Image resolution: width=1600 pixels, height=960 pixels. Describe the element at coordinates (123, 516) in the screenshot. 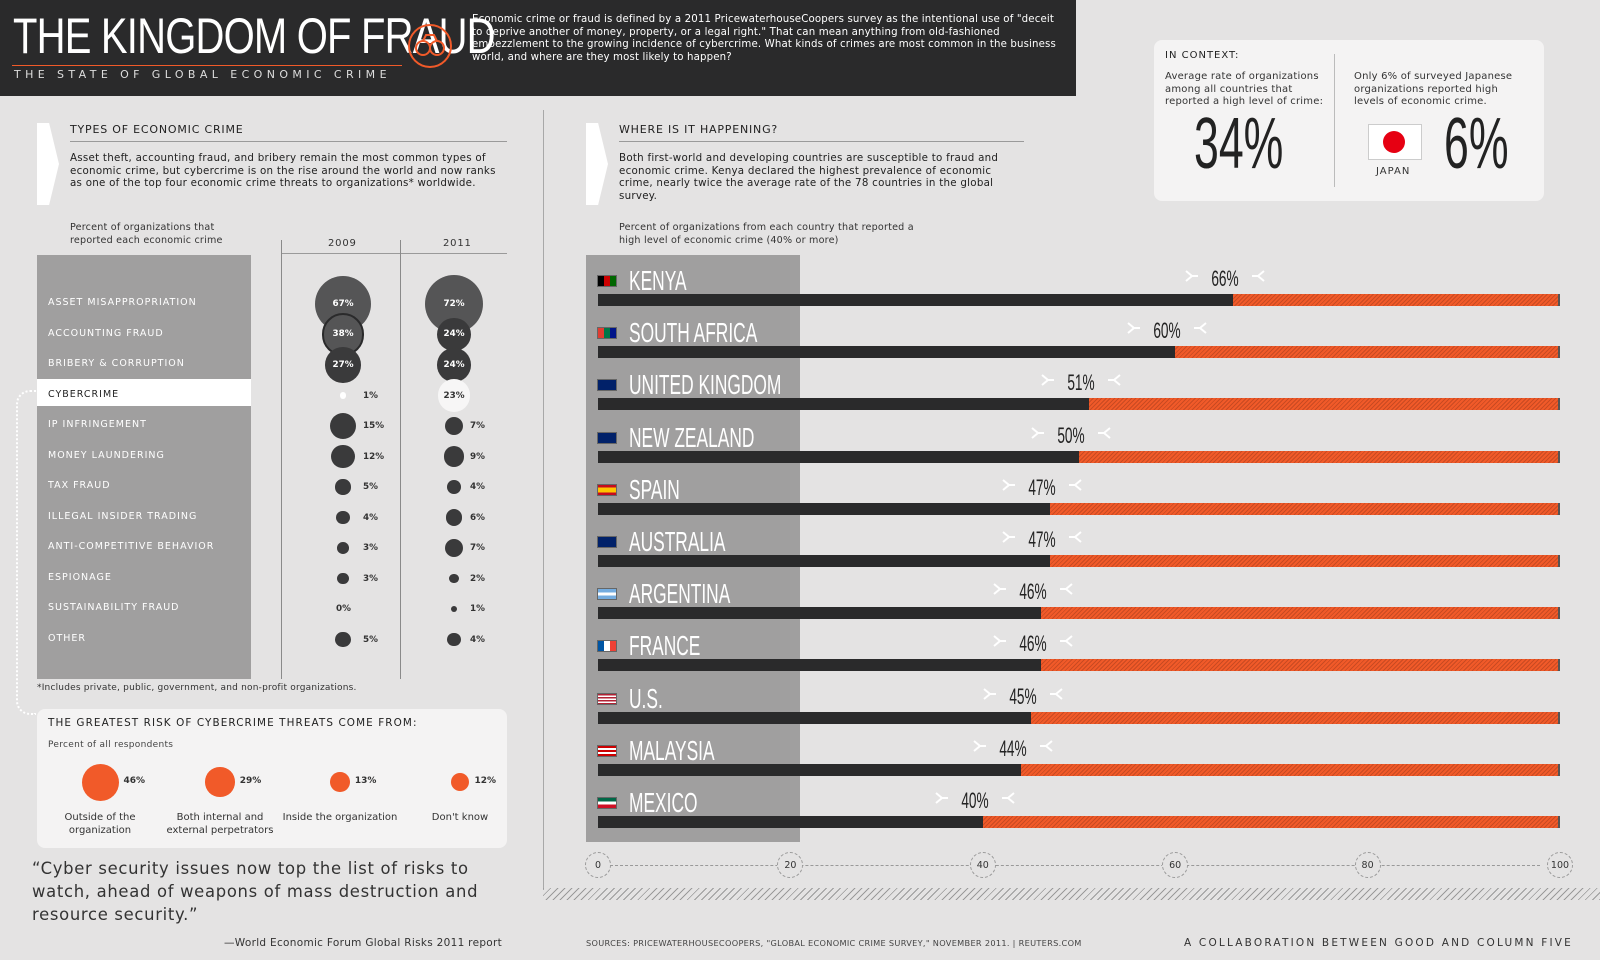

I see `crime-label: ILLEGAL INSIDER TRADING` at that location.